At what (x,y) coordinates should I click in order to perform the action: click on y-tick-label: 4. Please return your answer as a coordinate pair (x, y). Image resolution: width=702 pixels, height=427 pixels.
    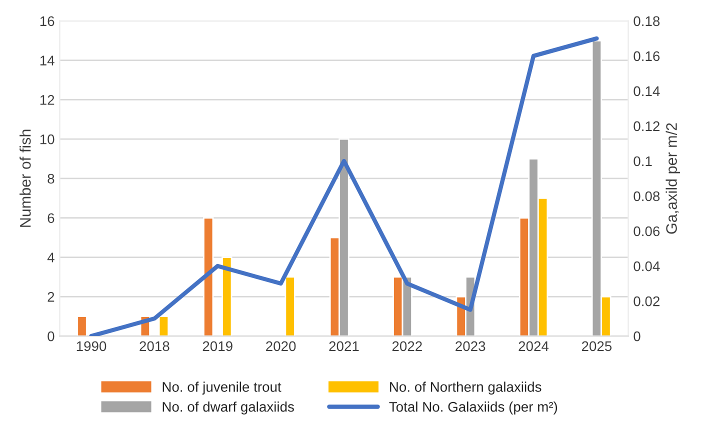
    Looking at the image, I should click on (50, 257).